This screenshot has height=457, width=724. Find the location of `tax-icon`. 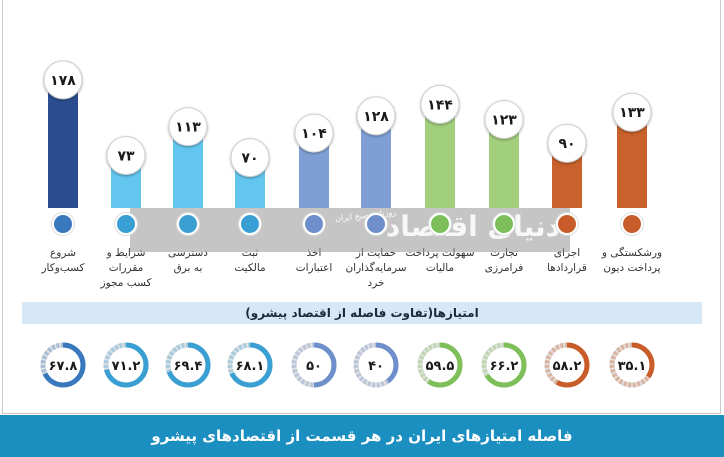

tax-icon is located at coordinates (440, 224).